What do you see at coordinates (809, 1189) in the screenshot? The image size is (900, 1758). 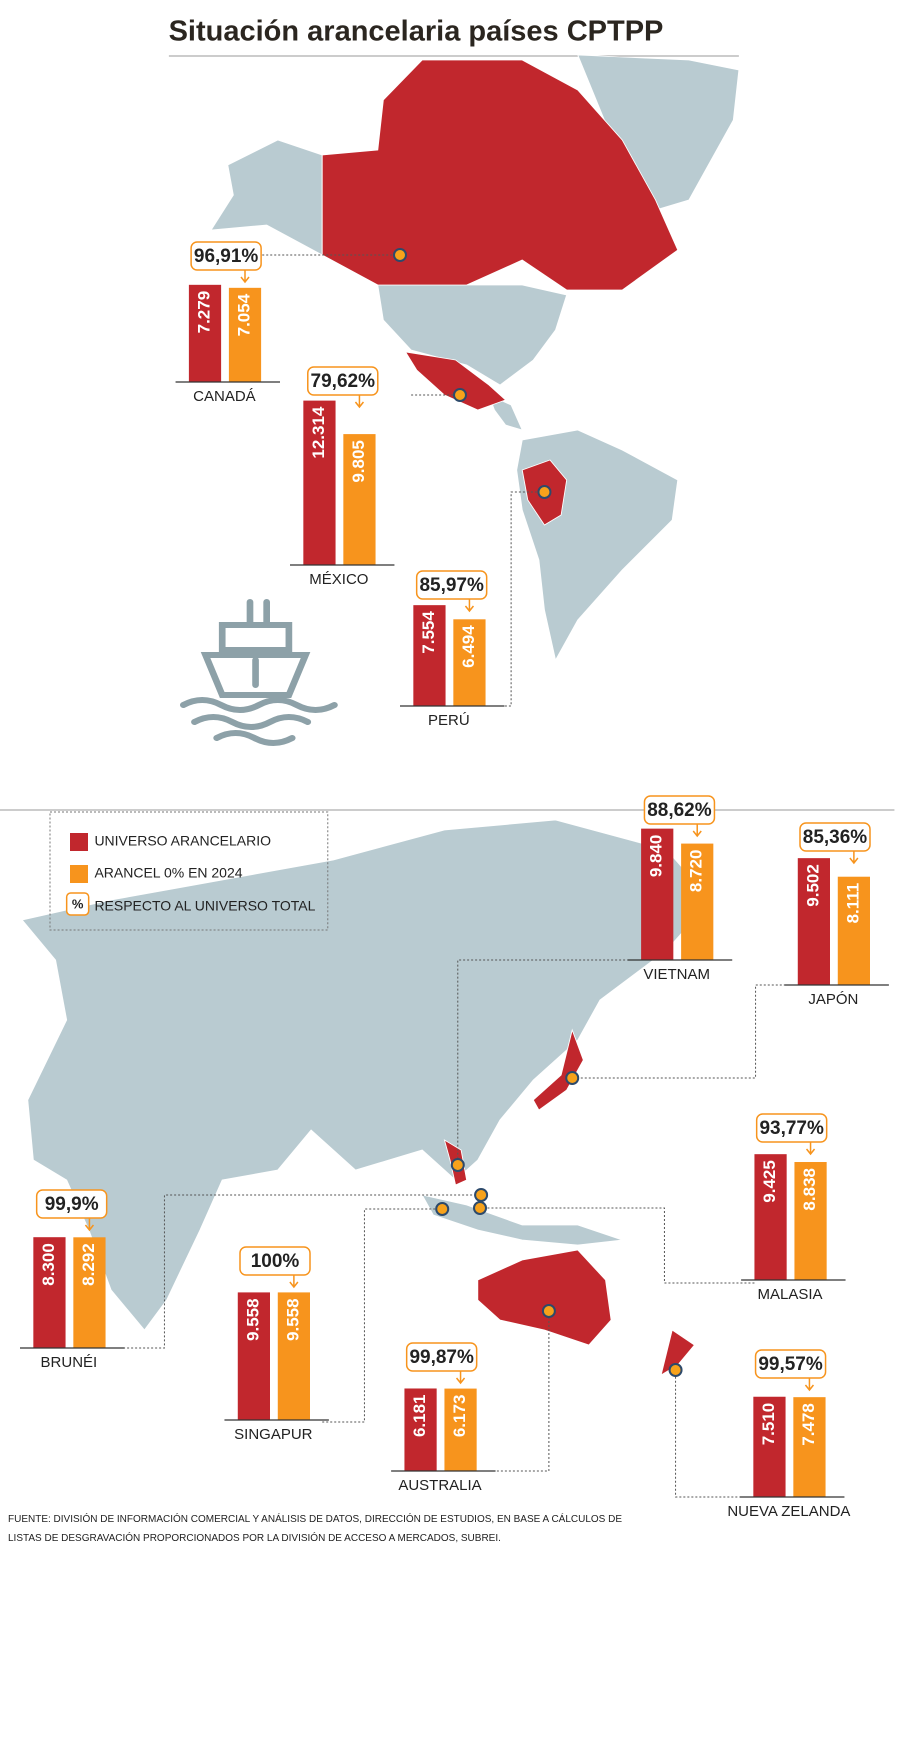 I see `value-label: 8.838` at bounding box center [809, 1189].